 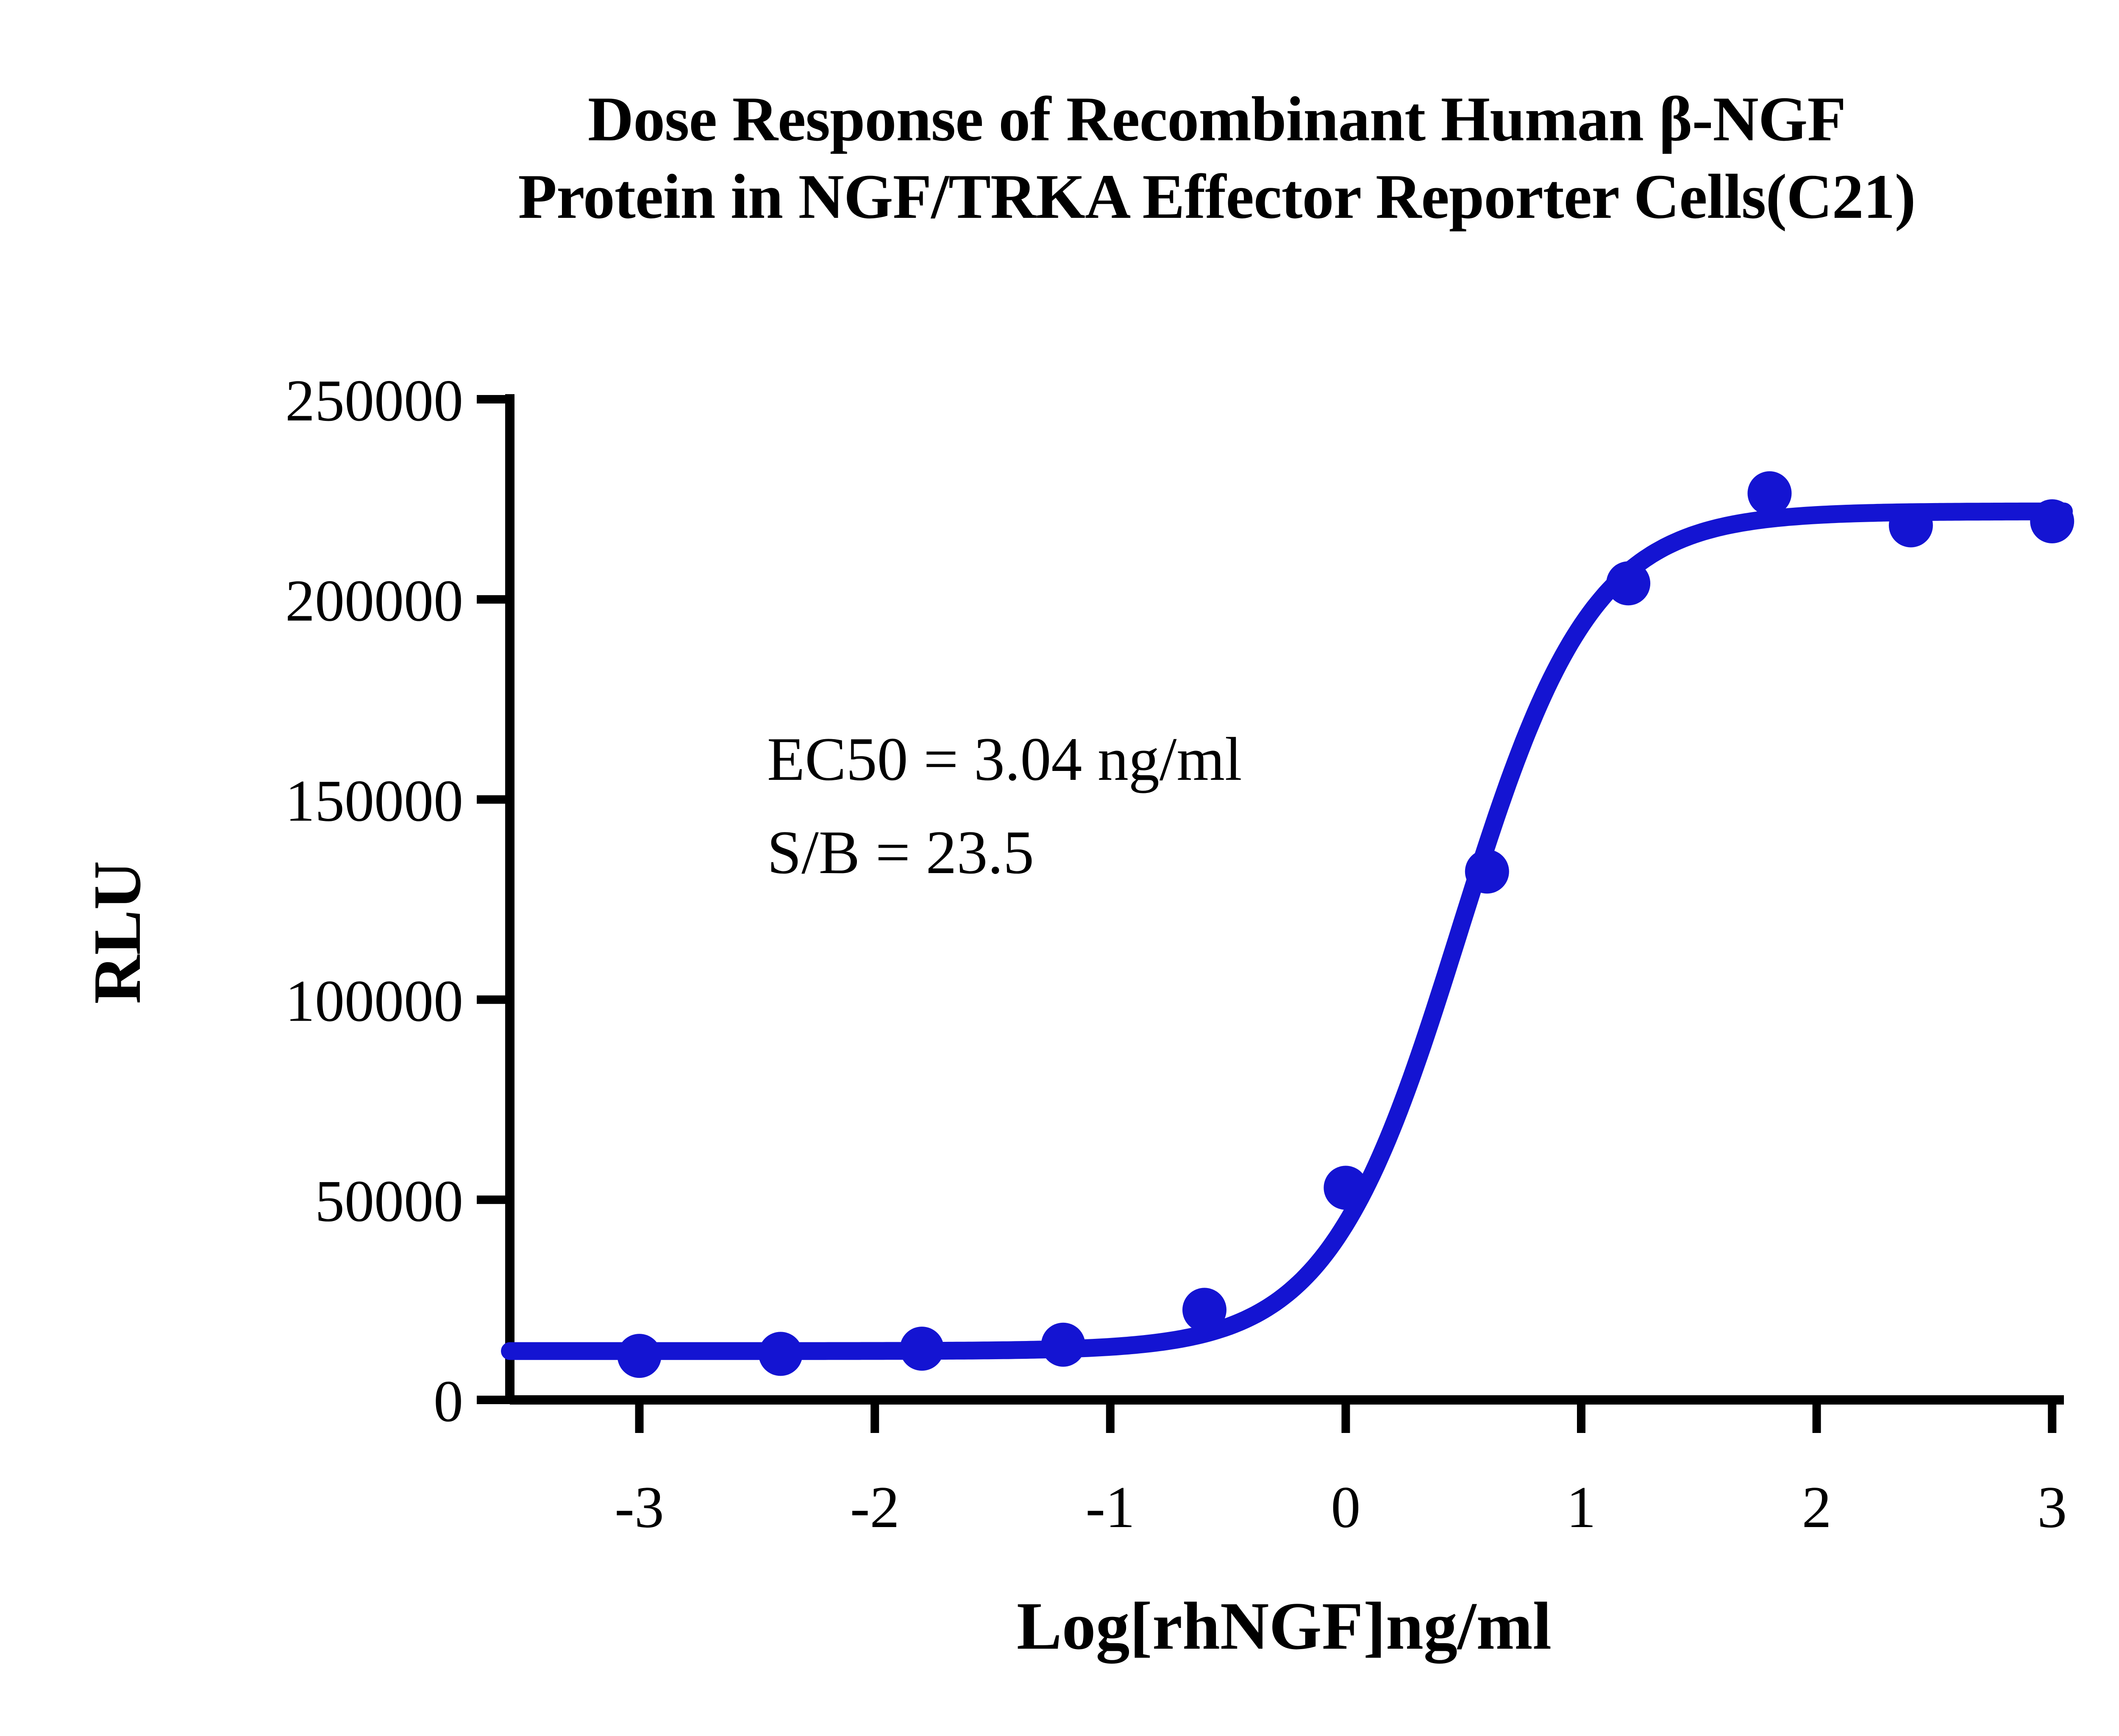 What do you see at coordinates (1217, 119) in the screenshot?
I see `title-line-1: Dose Response of Recombinant Human β-NGF` at bounding box center [1217, 119].